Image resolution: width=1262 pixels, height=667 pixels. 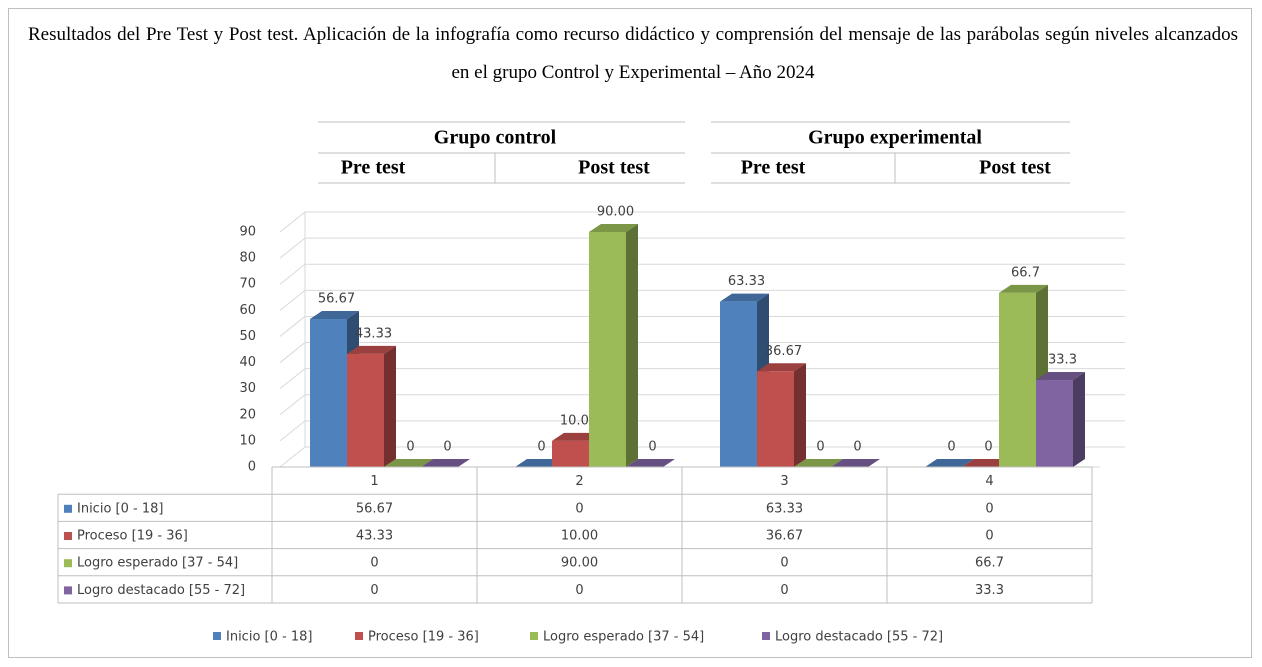 I want to click on table-cell: 90.00, so click(x=579, y=563).